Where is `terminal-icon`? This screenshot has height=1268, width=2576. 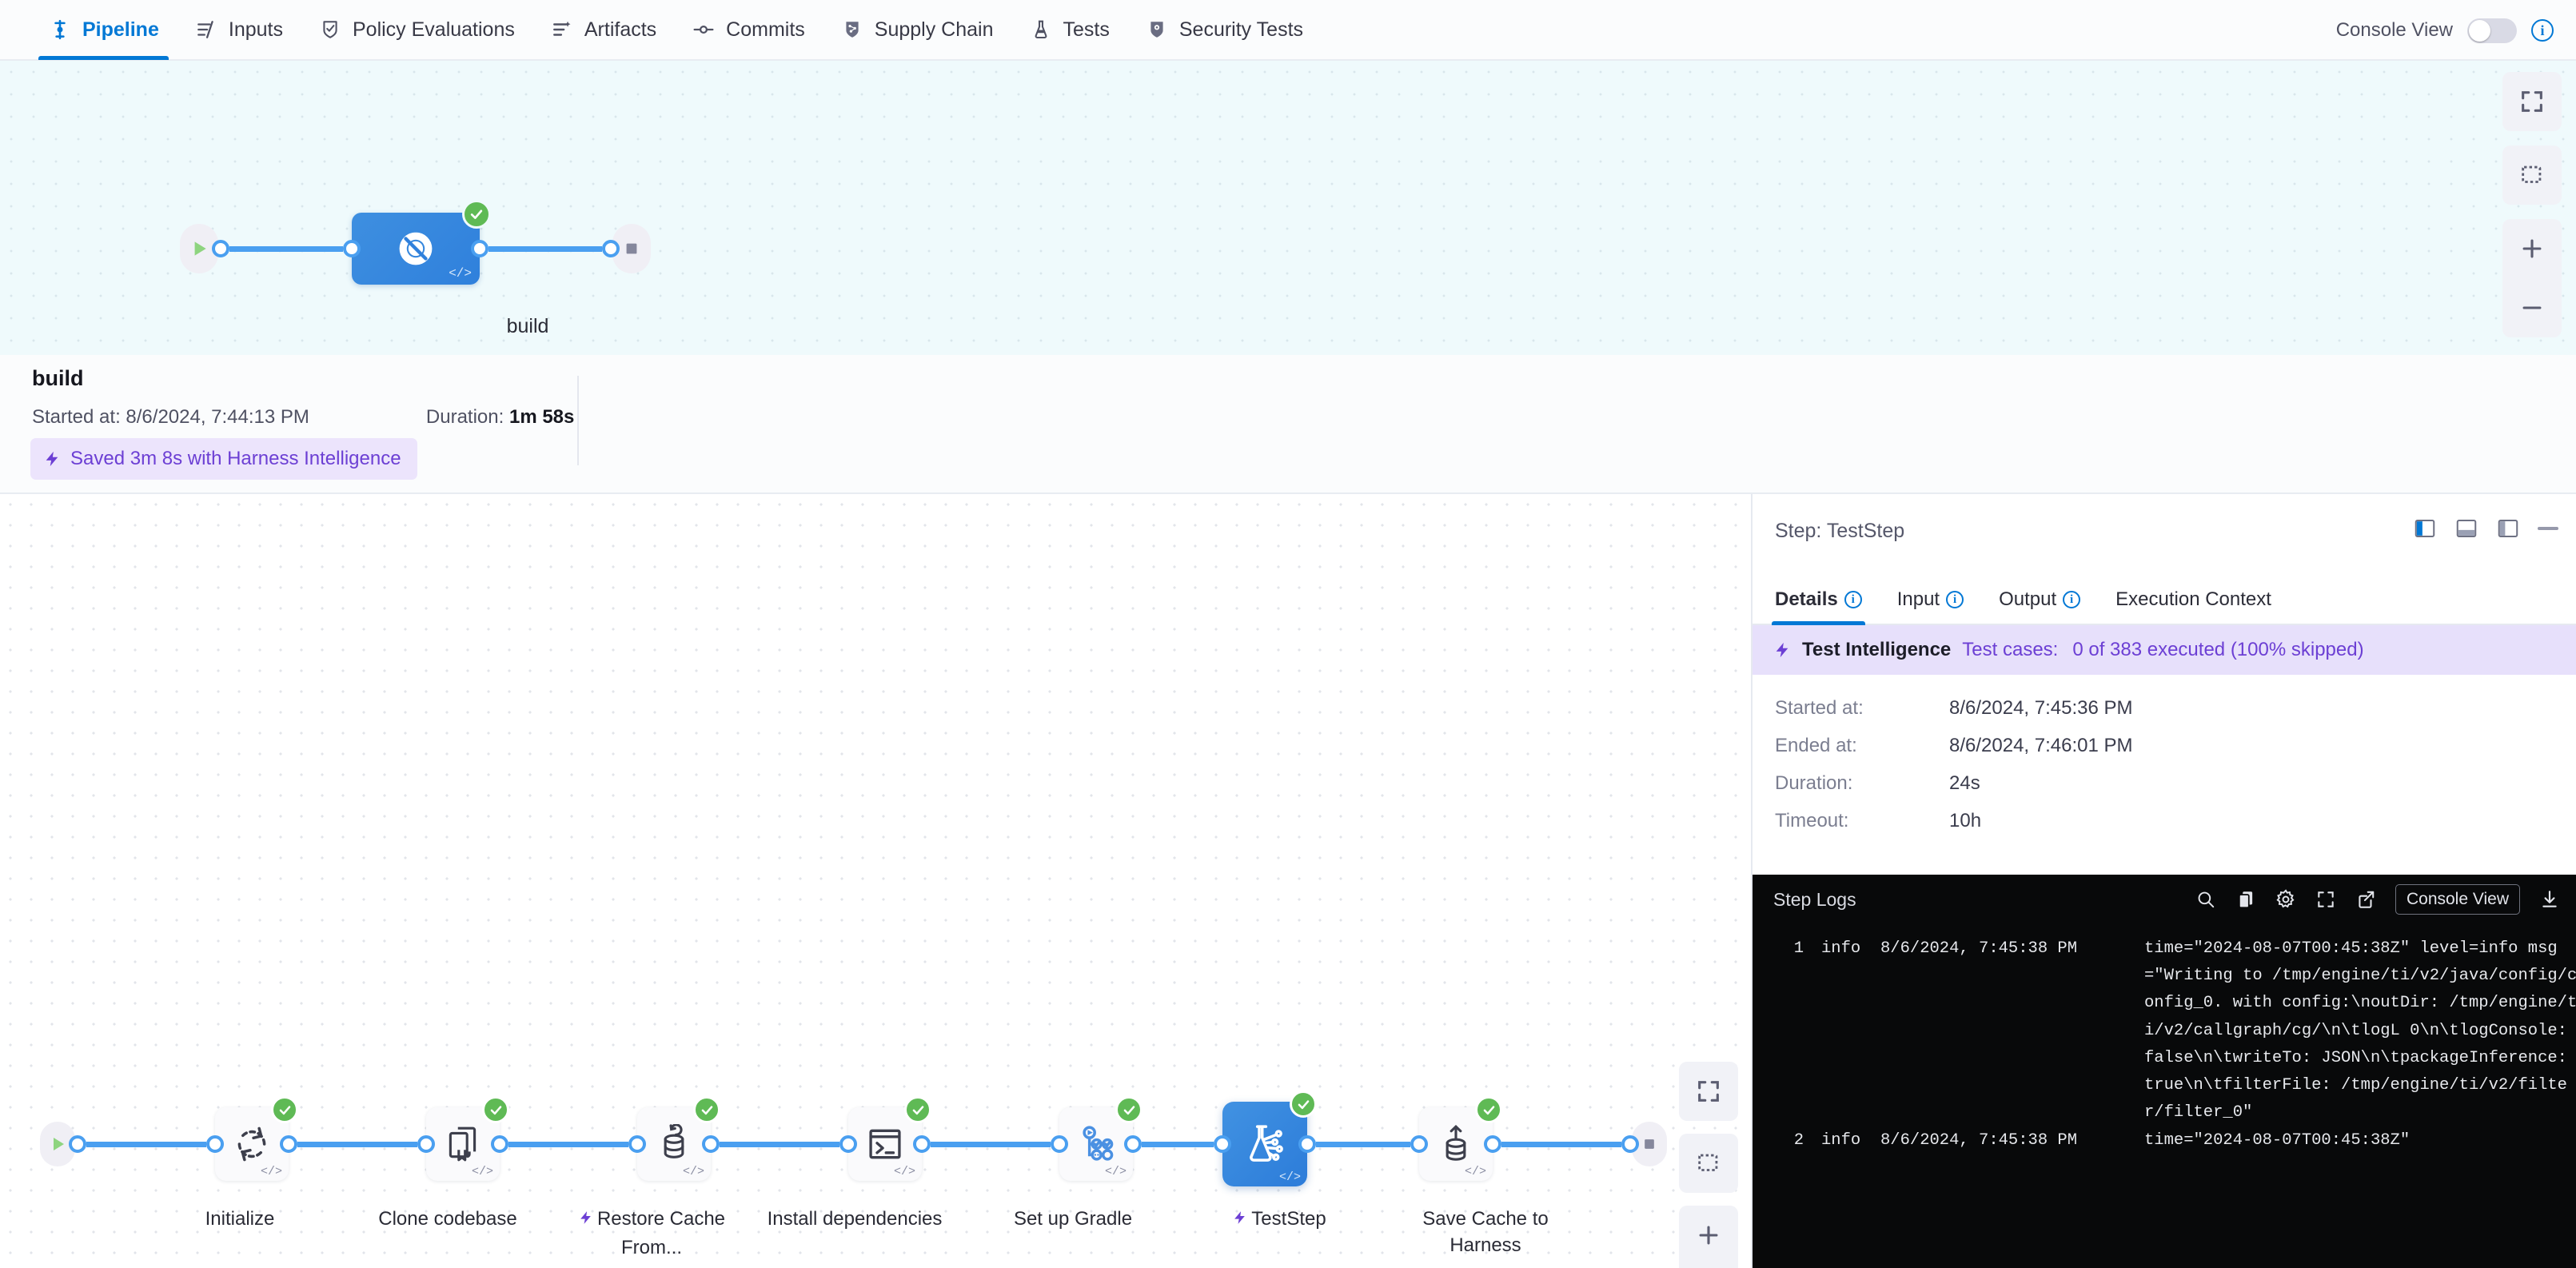
terminal-icon is located at coordinates (885, 1144).